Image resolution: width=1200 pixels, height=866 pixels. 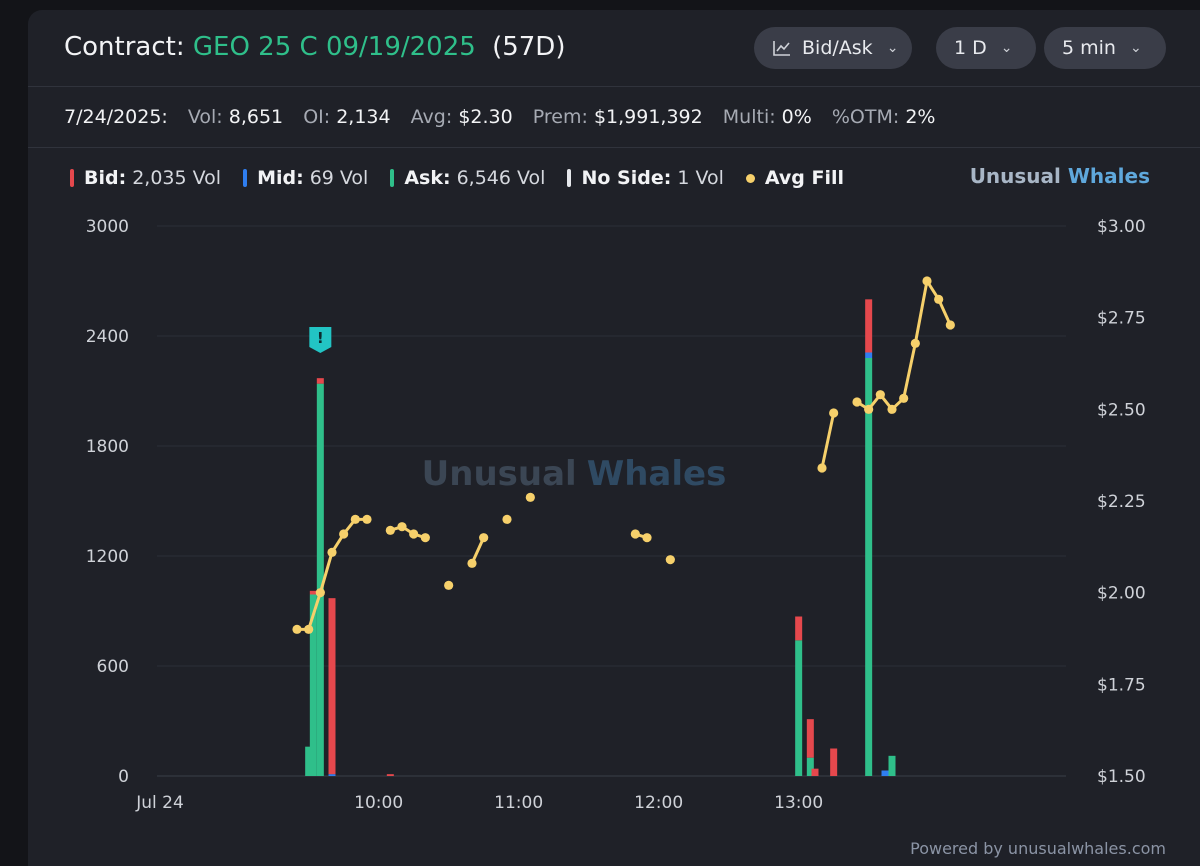 I want to click on powered-by: Powered by unusualwhales.com, so click(x=1038, y=848).